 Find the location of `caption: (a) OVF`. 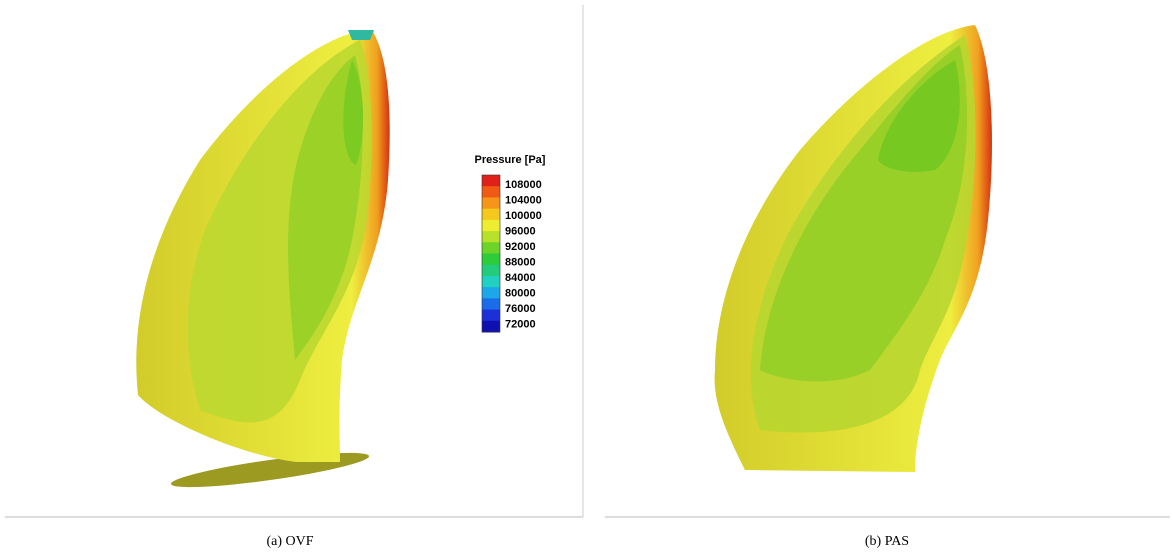

caption: (a) OVF is located at coordinates (289, 541).